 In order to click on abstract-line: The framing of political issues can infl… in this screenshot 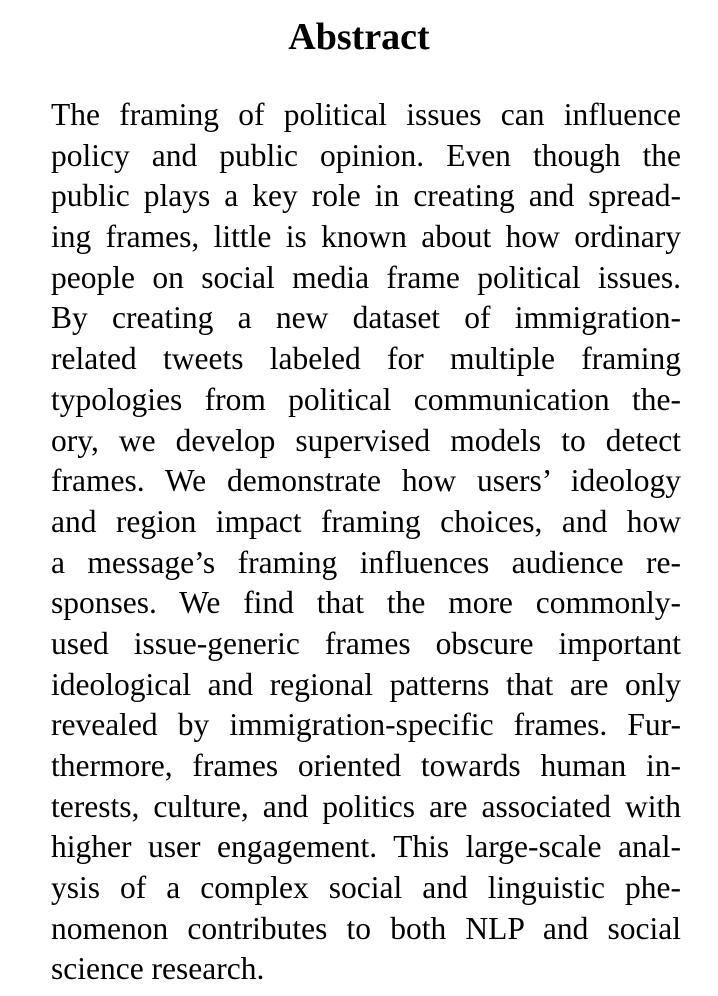, I will do `click(366, 114)`.